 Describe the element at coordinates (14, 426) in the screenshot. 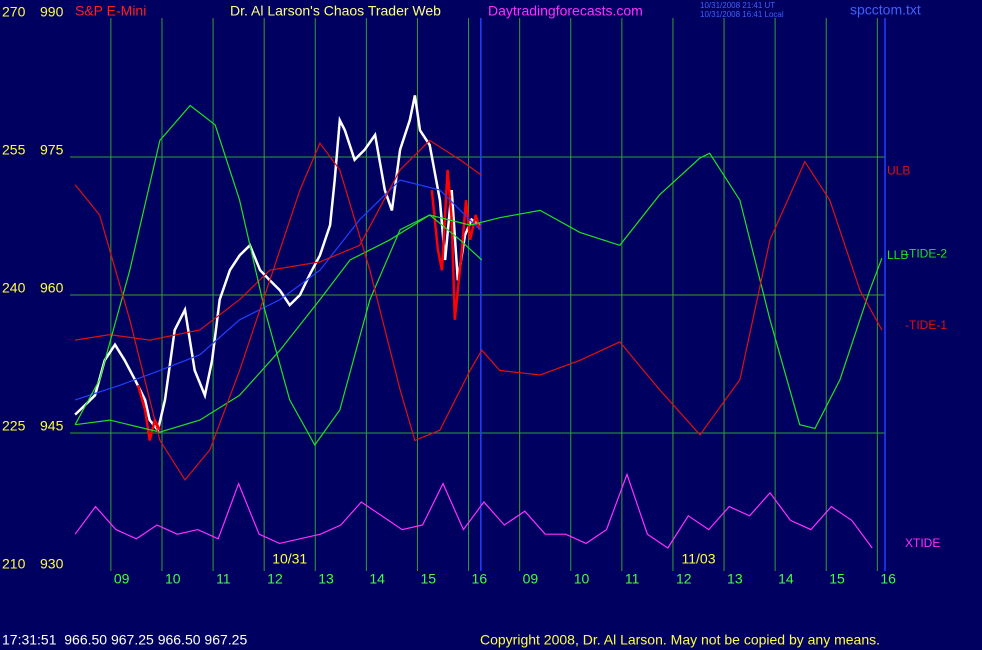

I see `y2-tick-label: 225` at that location.